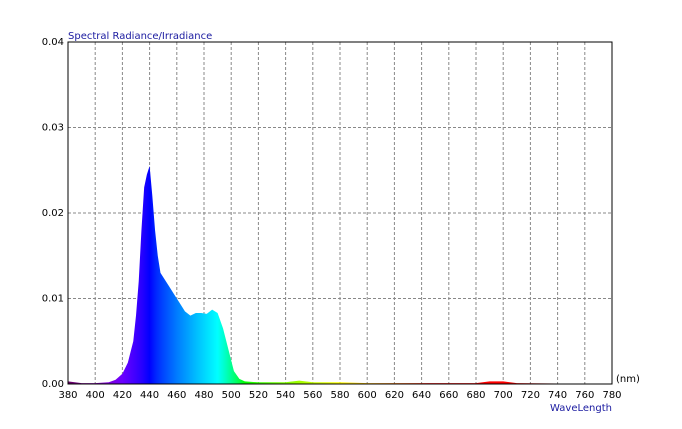  What do you see at coordinates (203, 395) in the screenshot?
I see `x-tick-label: 480` at bounding box center [203, 395].